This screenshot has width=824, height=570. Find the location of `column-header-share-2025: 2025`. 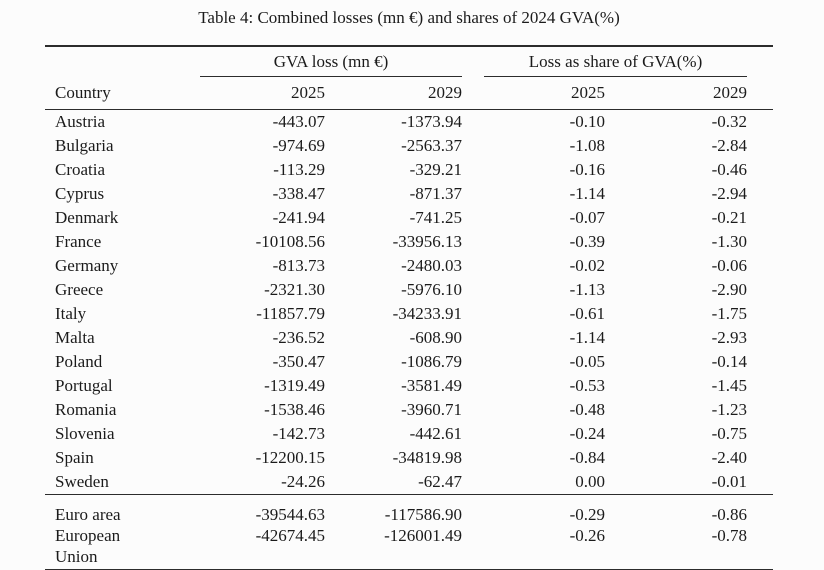

column-header-share-2025: 2025 is located at coordinates (545, 93).